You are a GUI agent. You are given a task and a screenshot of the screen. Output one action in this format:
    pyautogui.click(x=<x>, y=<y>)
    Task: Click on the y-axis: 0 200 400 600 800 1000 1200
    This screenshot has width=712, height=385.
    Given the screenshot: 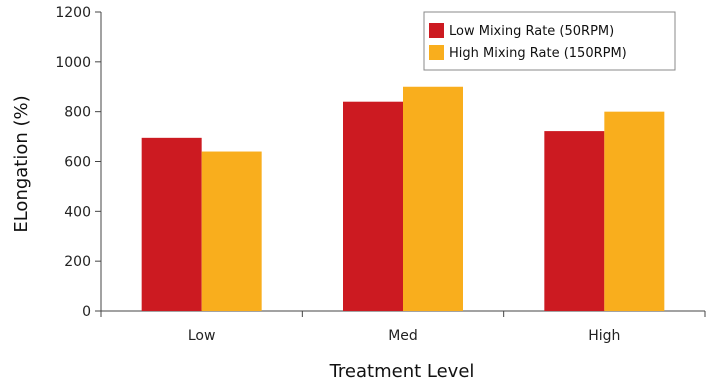 What is the action you would take?
    pyautogui.click(x=78, y=162)
    